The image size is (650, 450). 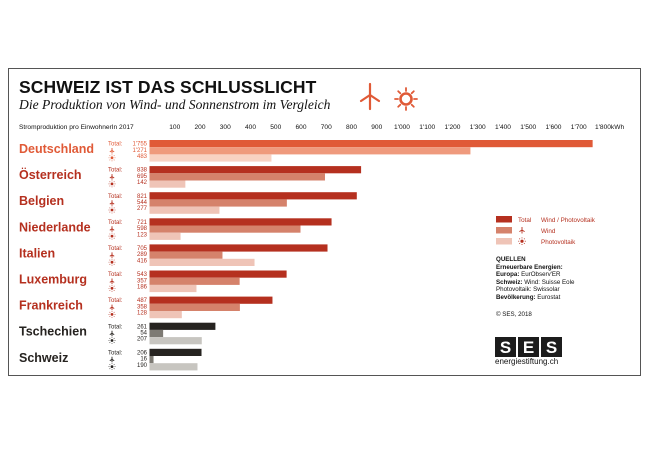 What do you see at coordinates (143, 334) in the screenshot?
I see `value-label-wind: 54` at bounding box center [143, 334].